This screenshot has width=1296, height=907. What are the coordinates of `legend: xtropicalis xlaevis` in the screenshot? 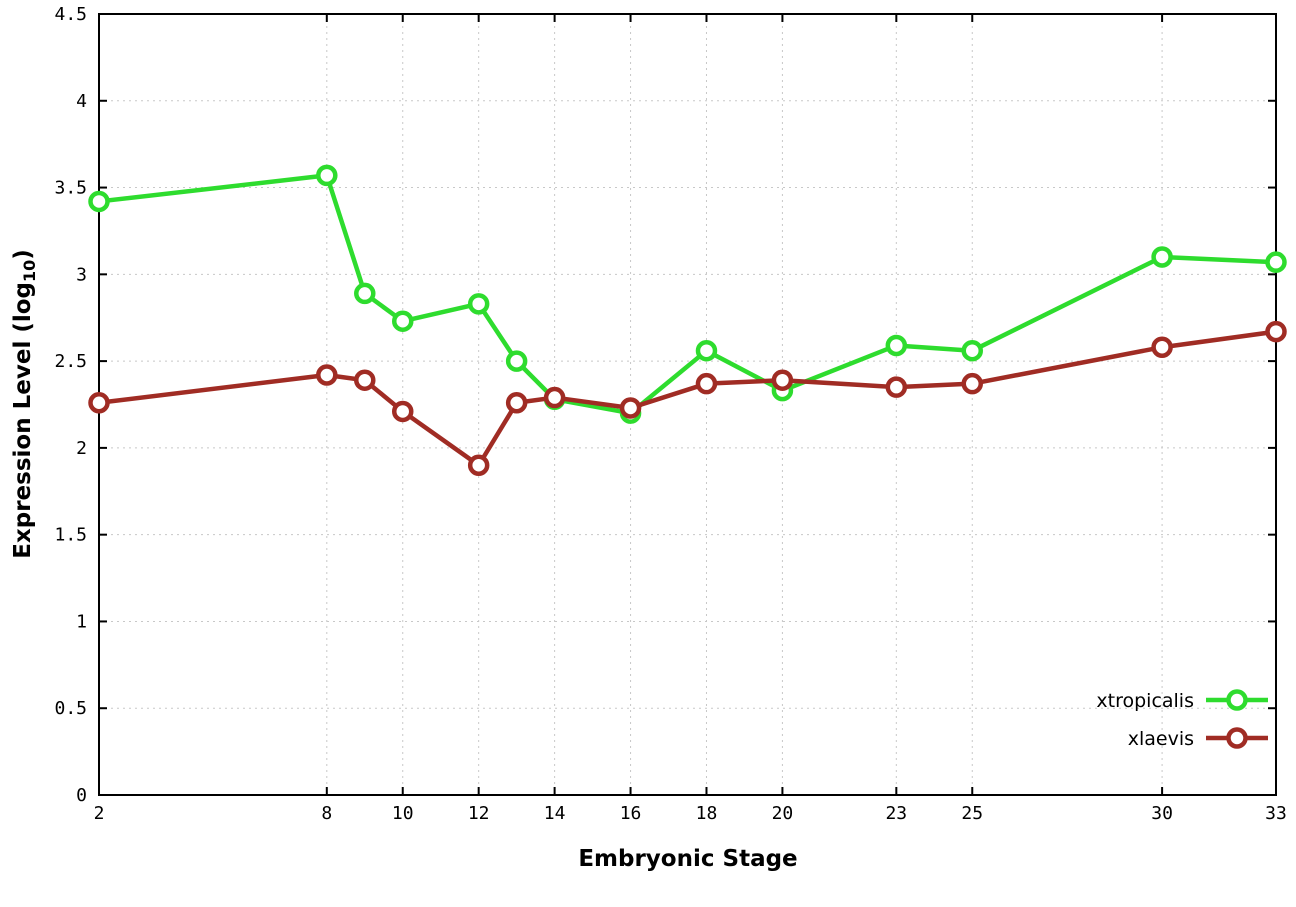 It's located at (1182, 719).